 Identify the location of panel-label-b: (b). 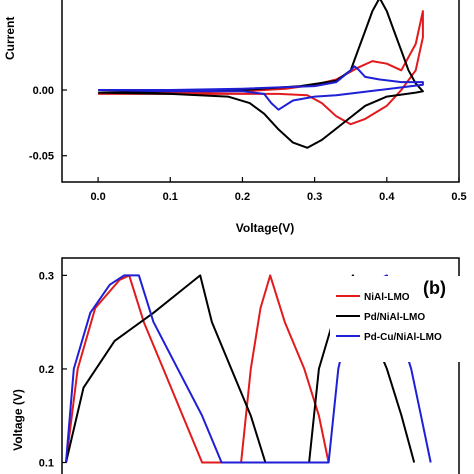
(434, 288).